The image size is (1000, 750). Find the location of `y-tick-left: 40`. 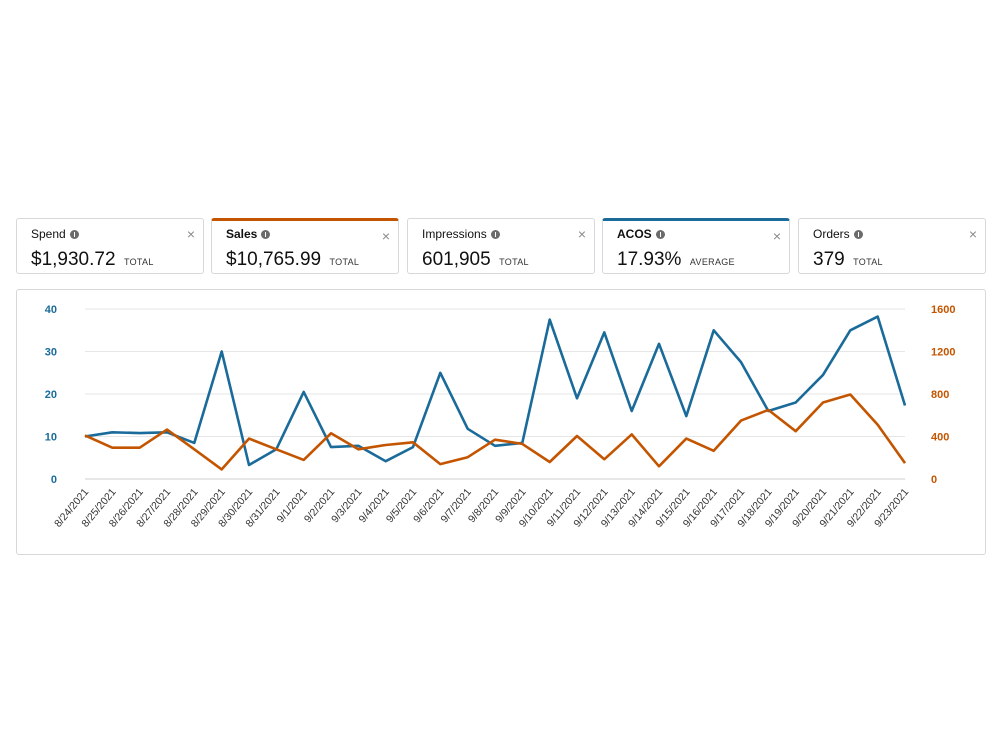

y-tick-left: 40 is located at coordinates (51, 310).